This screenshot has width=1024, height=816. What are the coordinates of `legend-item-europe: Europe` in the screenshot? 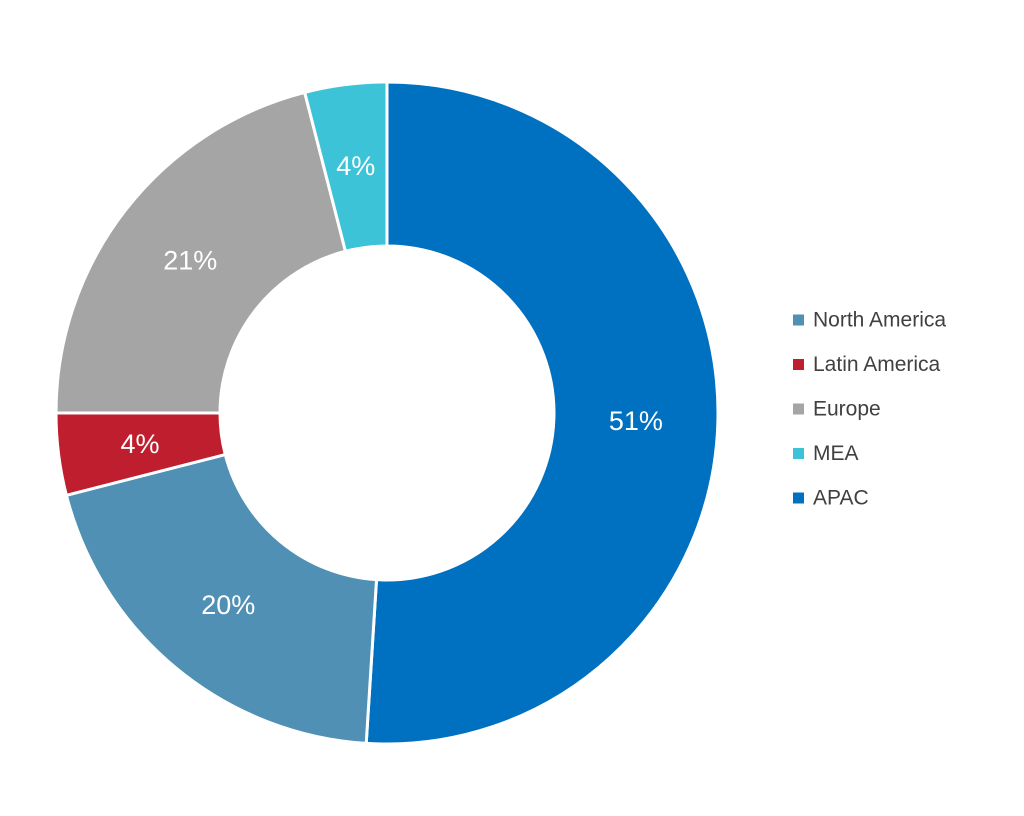 It's located at (837, 409).